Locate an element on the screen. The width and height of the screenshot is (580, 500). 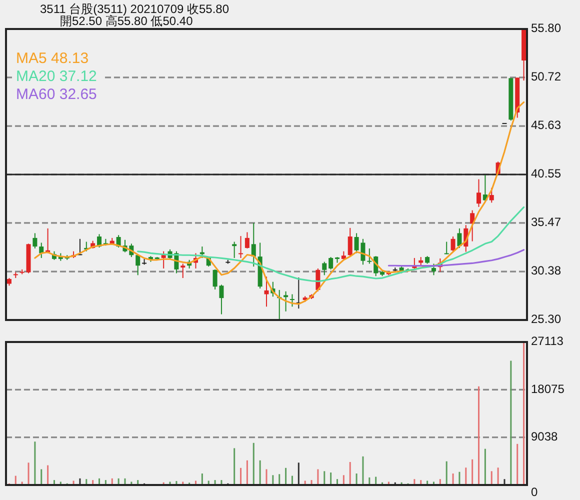
y-tick-label: 25.30 is located at coordinates (546, 319).